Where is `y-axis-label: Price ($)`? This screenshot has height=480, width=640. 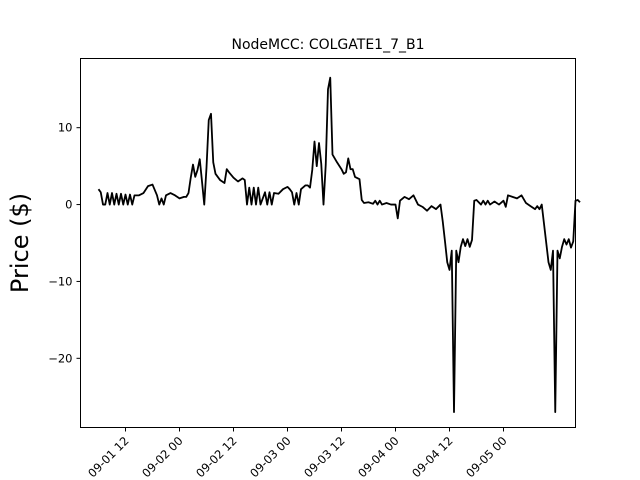 y-axis-label: Price ($) is located at coordinates (20, 243).